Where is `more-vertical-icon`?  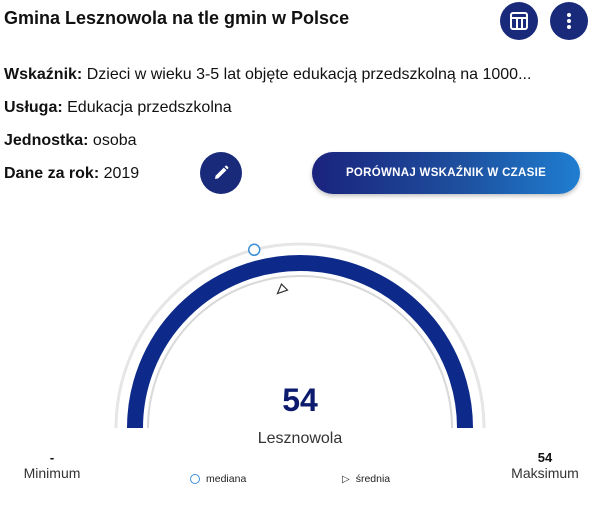
more-vertical-icon is located at coordinates (569, 21).